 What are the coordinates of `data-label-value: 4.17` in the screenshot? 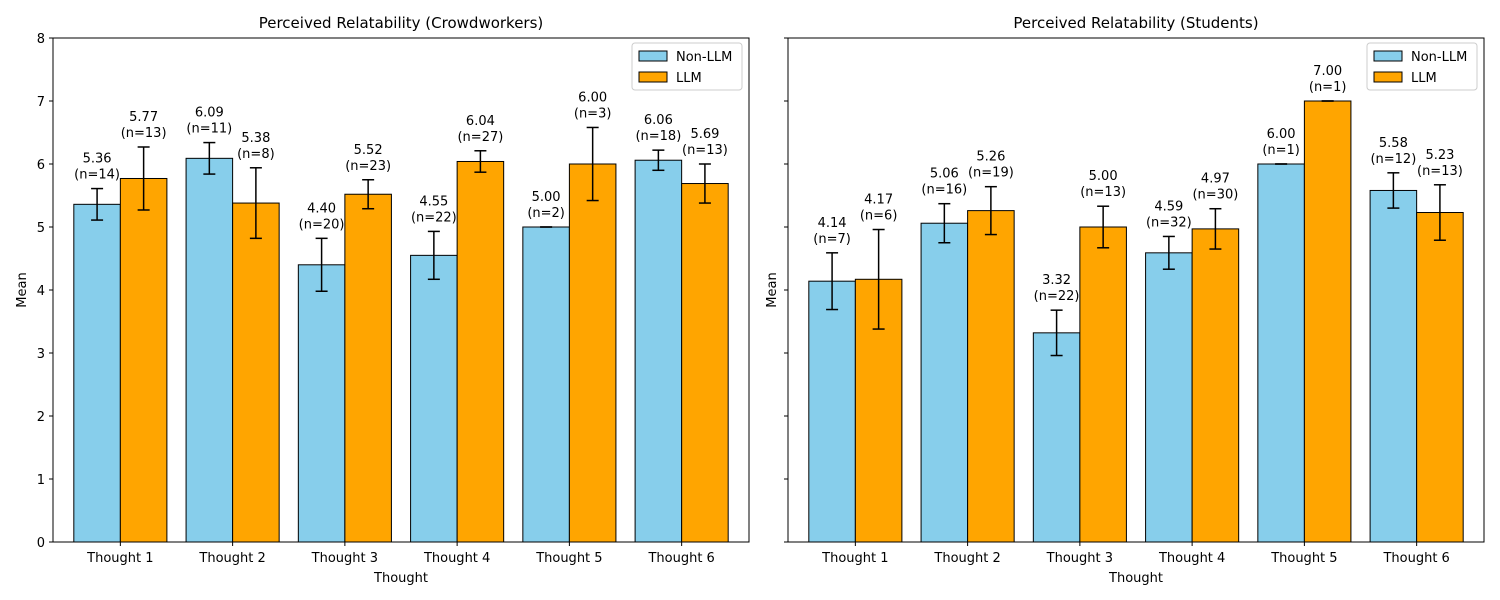 It's located at (878, 200).